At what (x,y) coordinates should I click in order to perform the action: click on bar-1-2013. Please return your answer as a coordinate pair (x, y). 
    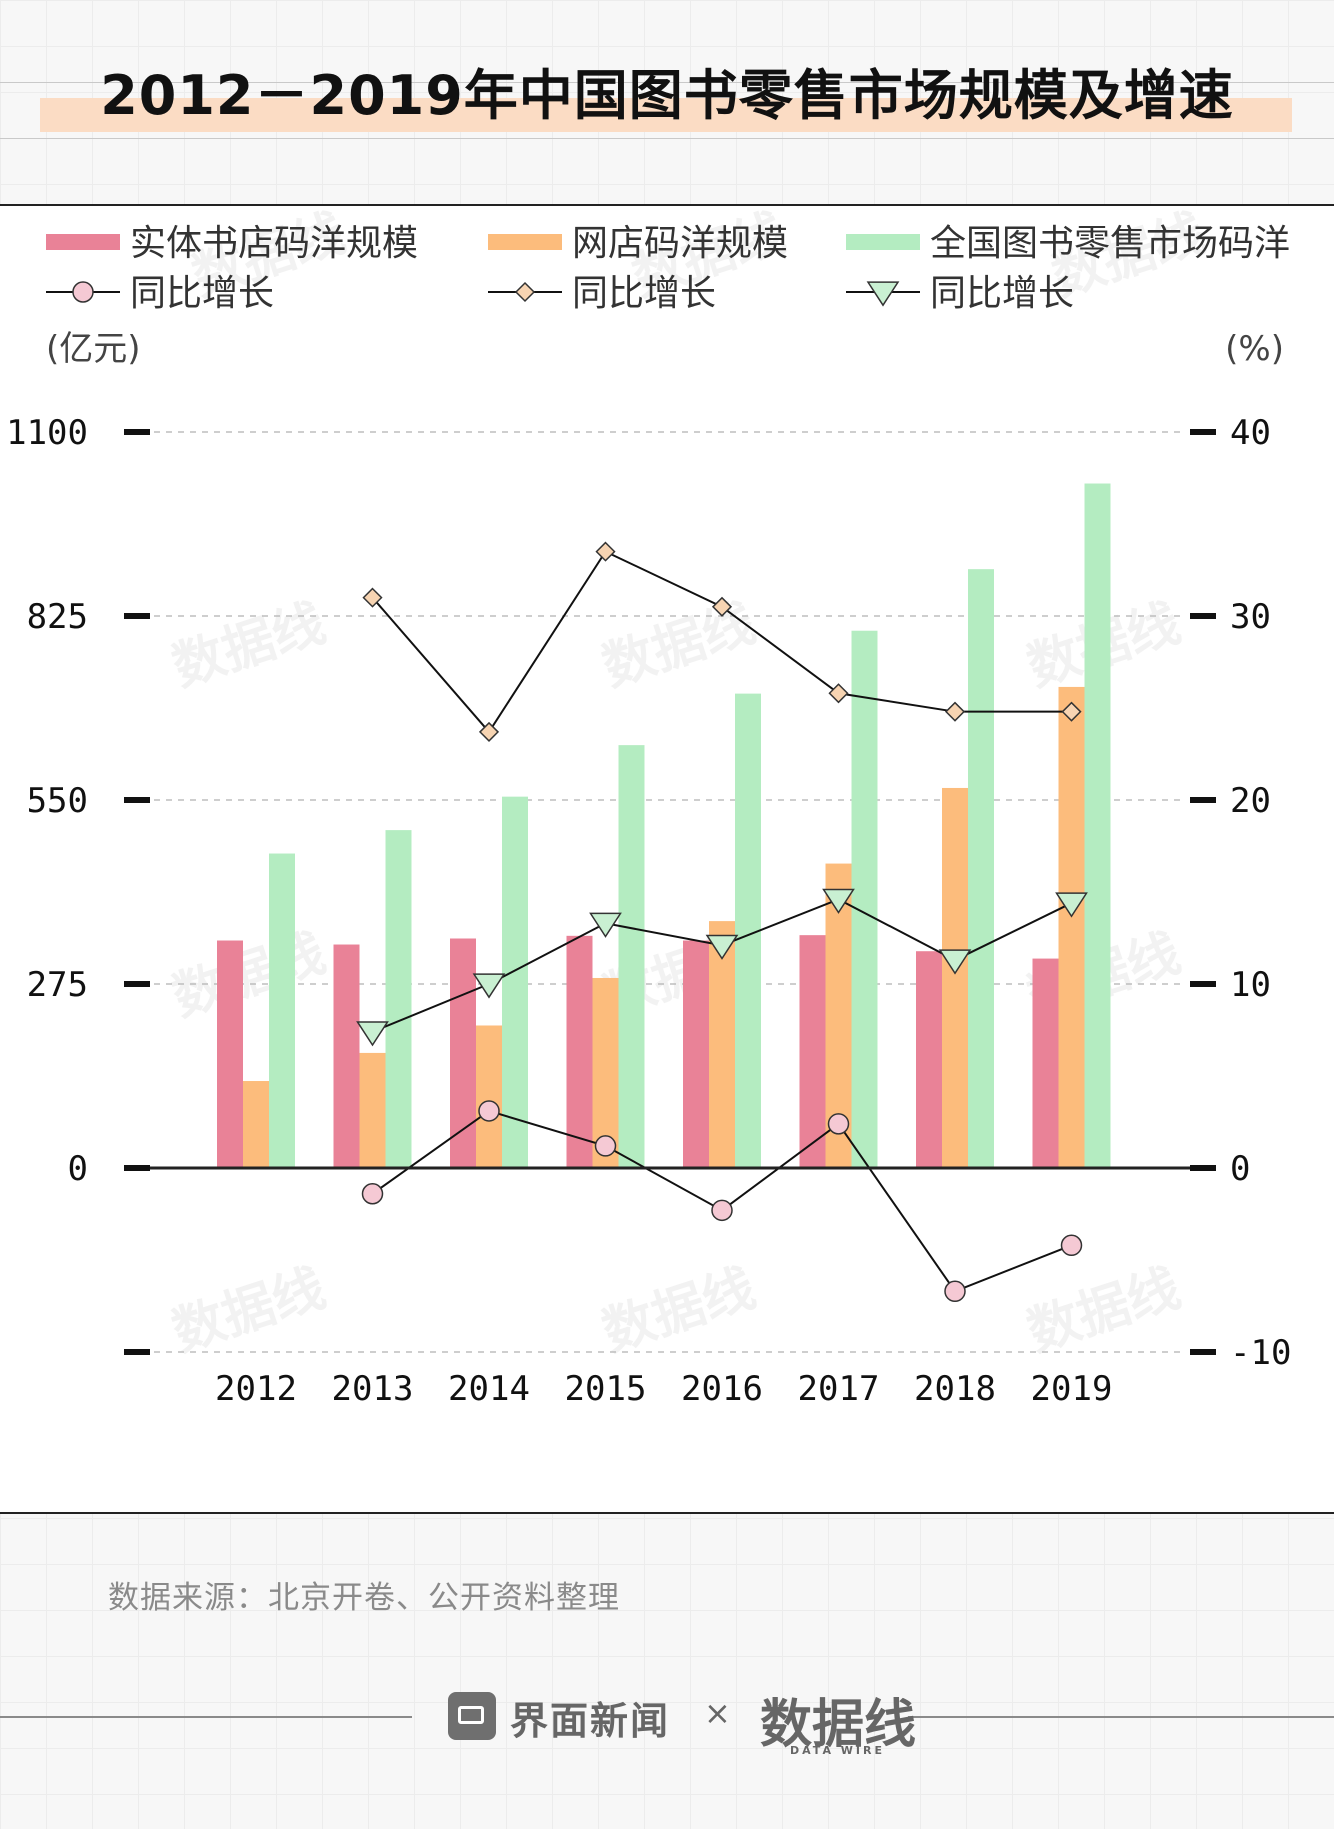
    Looking at the image, I should click on (372, 1110).